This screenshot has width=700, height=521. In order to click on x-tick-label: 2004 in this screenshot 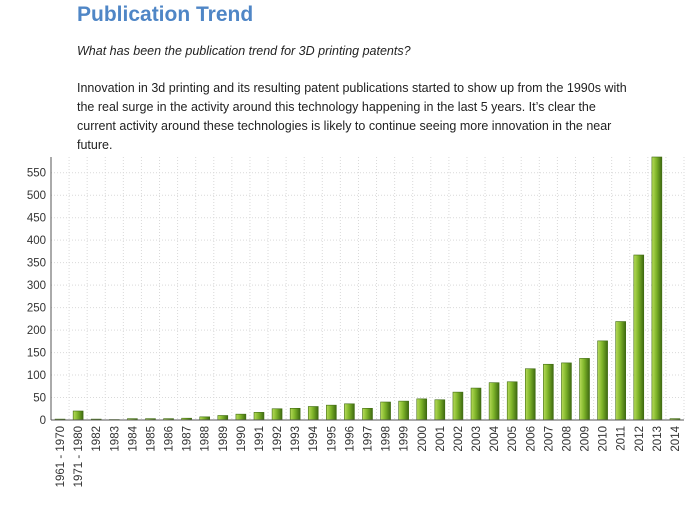, I will do `click(495, 438)`.